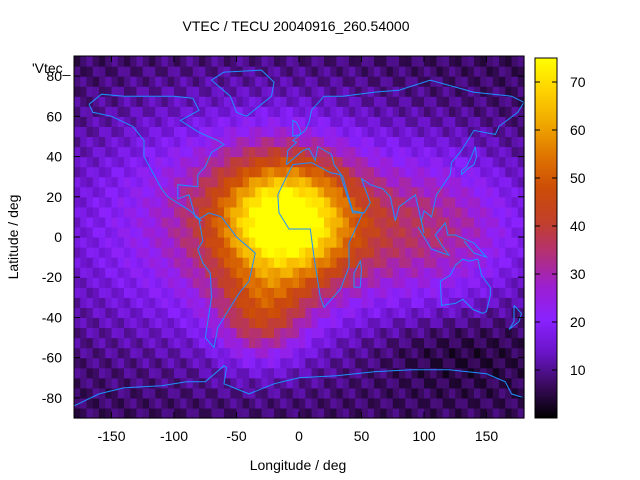  What do you see at coordinates (465, 286) in the screenshot?
I see `coastline-australia` at bounding box center [465, 286].